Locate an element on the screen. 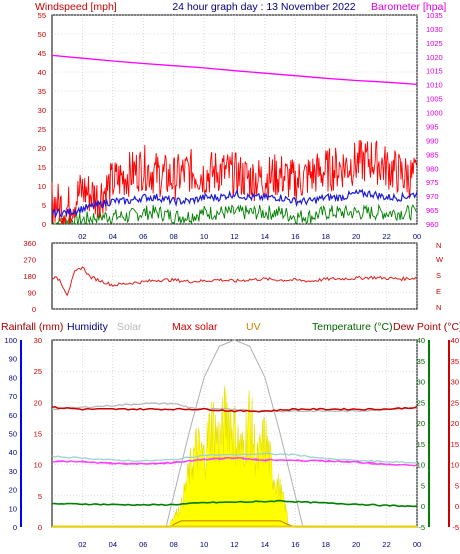  legend-temperature: Temperature (°C) is located at coordinates (352, 327).